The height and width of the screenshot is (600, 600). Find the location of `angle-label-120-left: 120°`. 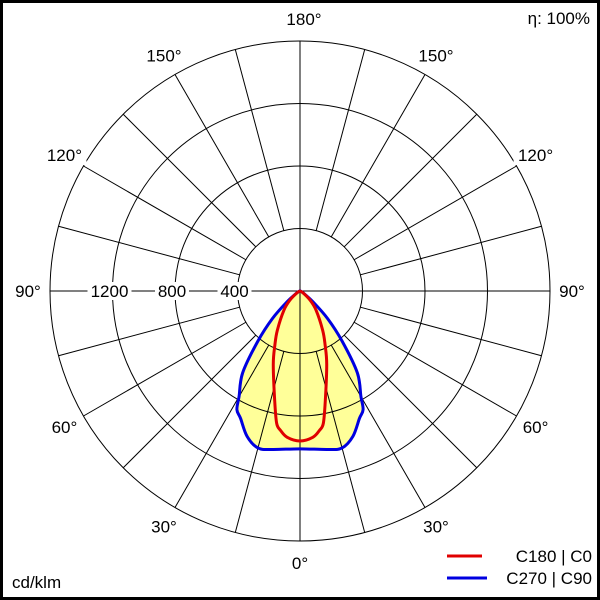

angle-label-120-left: 120° is located at coordinates (64, 155).